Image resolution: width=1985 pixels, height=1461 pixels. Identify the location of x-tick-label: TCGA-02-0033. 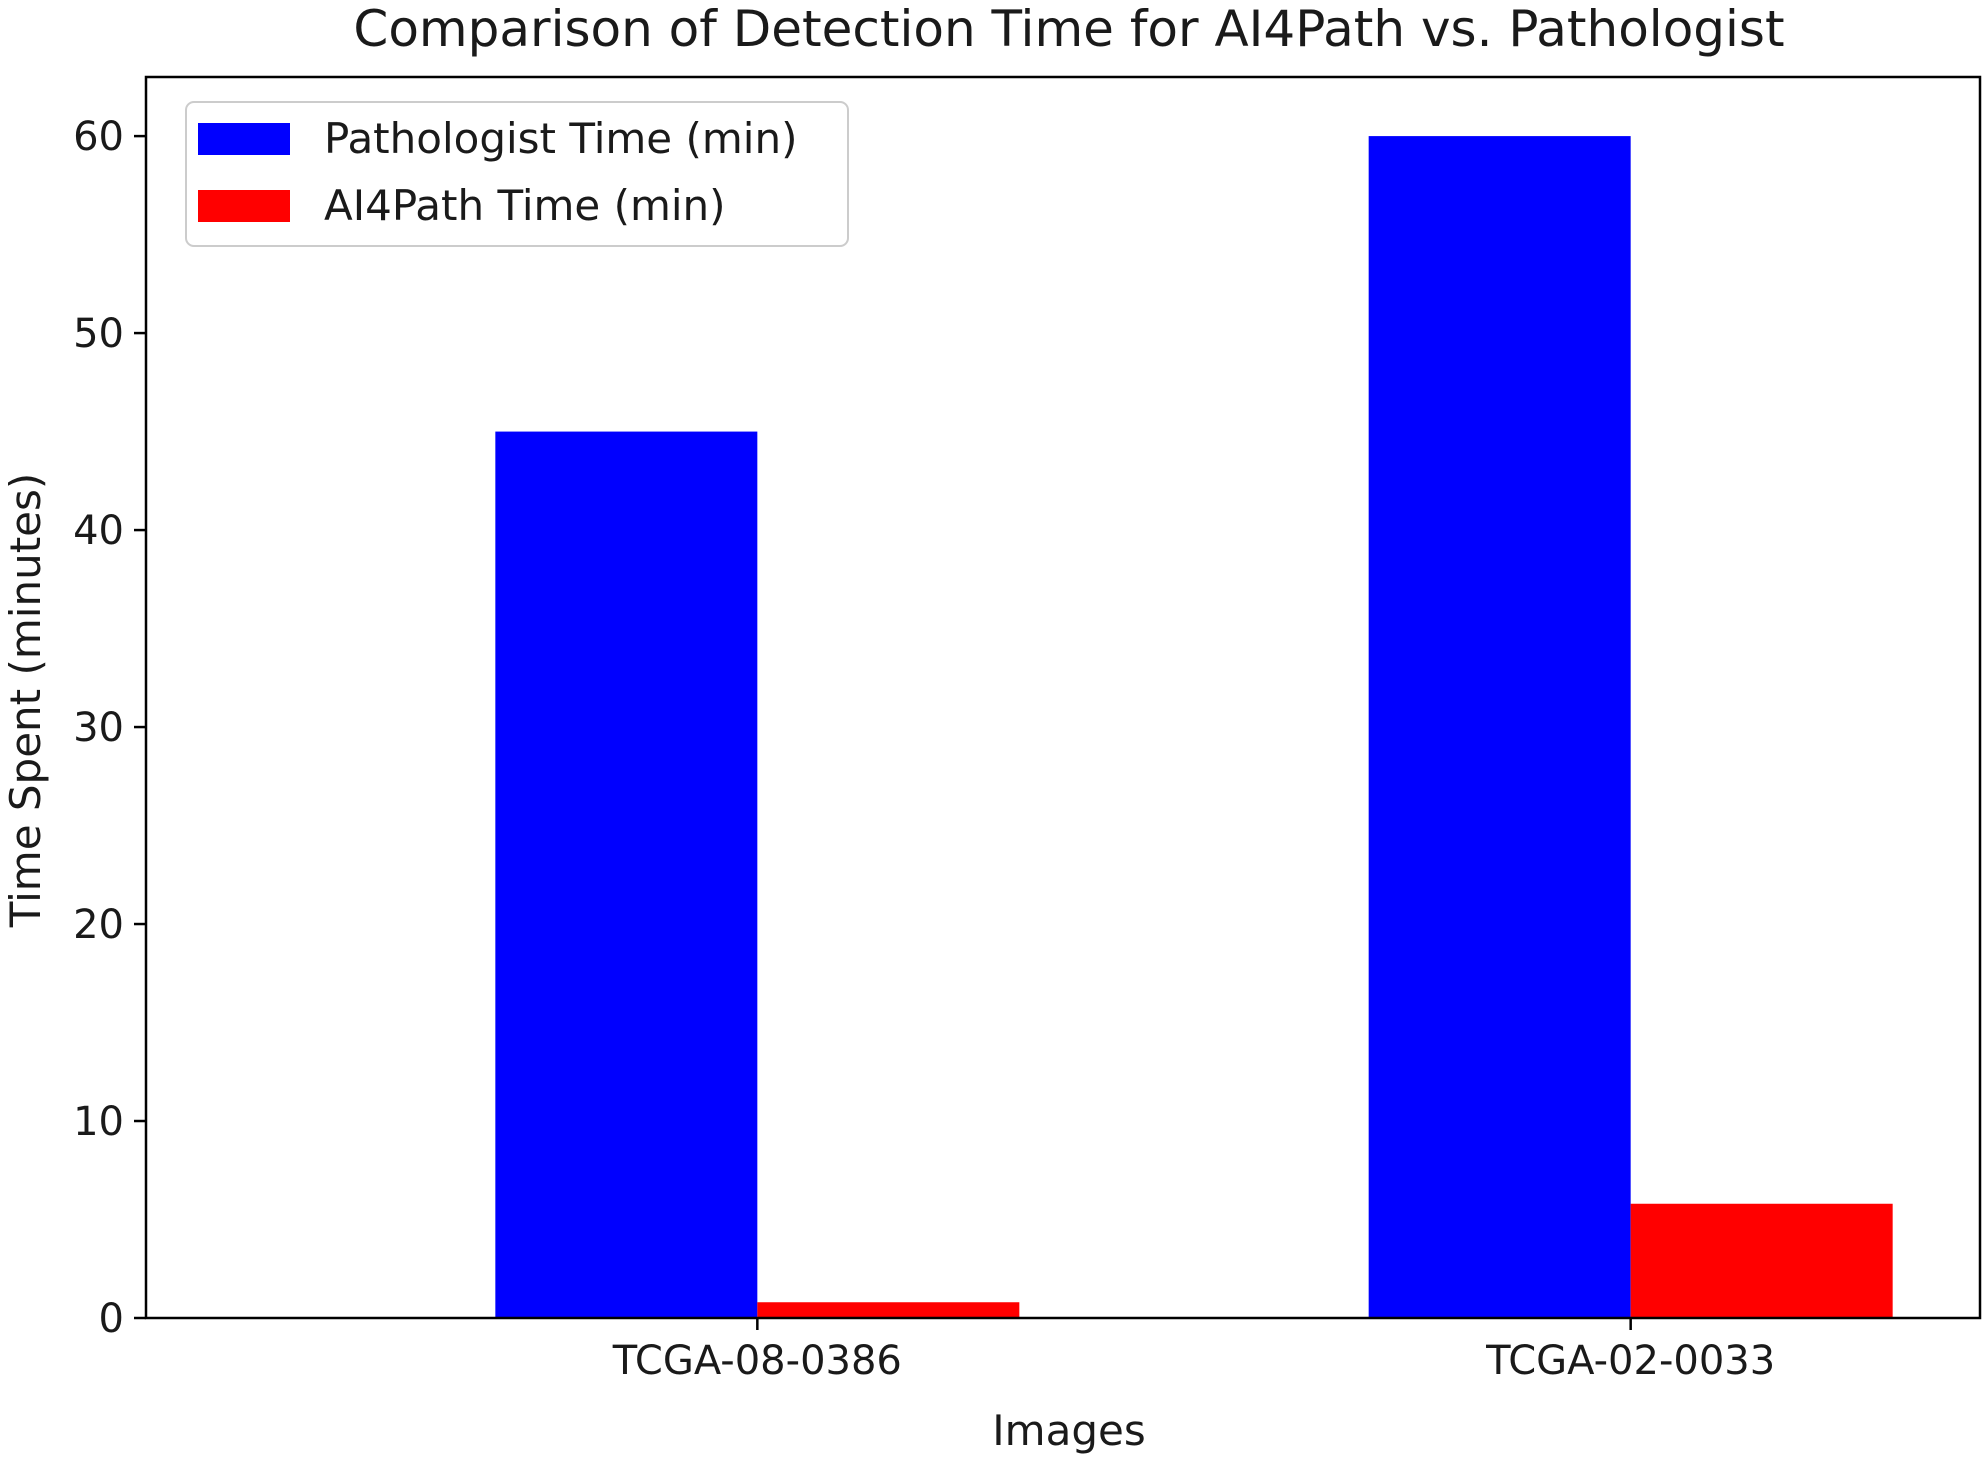
(1630, 1361).